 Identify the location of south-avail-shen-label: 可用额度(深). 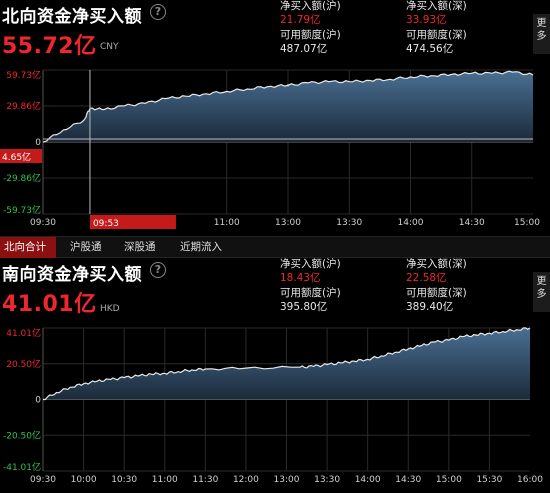
(436, 293).